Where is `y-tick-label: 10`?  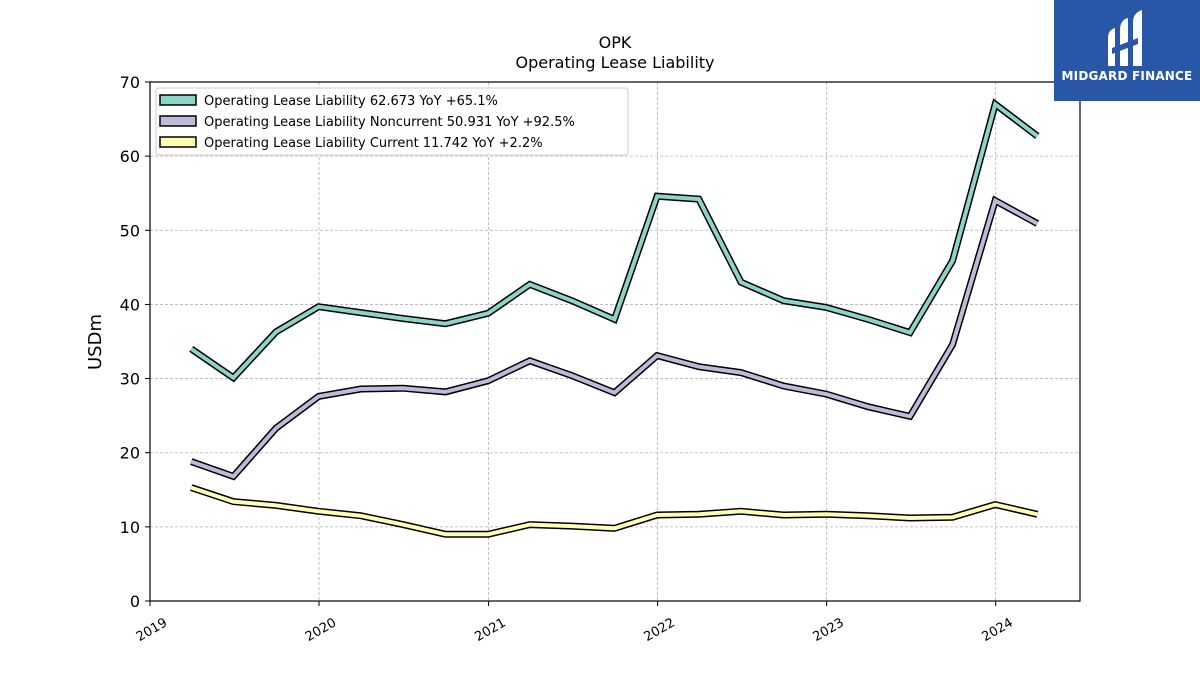 y-tick-label: 10 is located at coordinates (130, 527).